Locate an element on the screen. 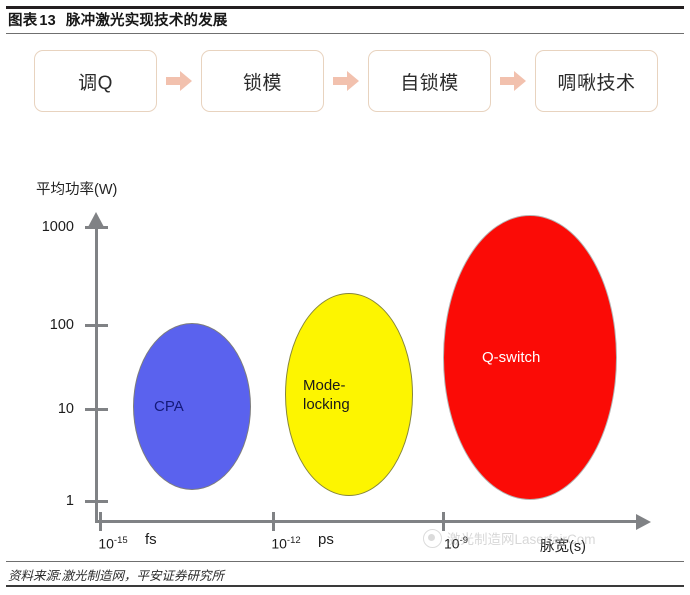  y-tick-100: 100 is located at coordinates (65, 325).